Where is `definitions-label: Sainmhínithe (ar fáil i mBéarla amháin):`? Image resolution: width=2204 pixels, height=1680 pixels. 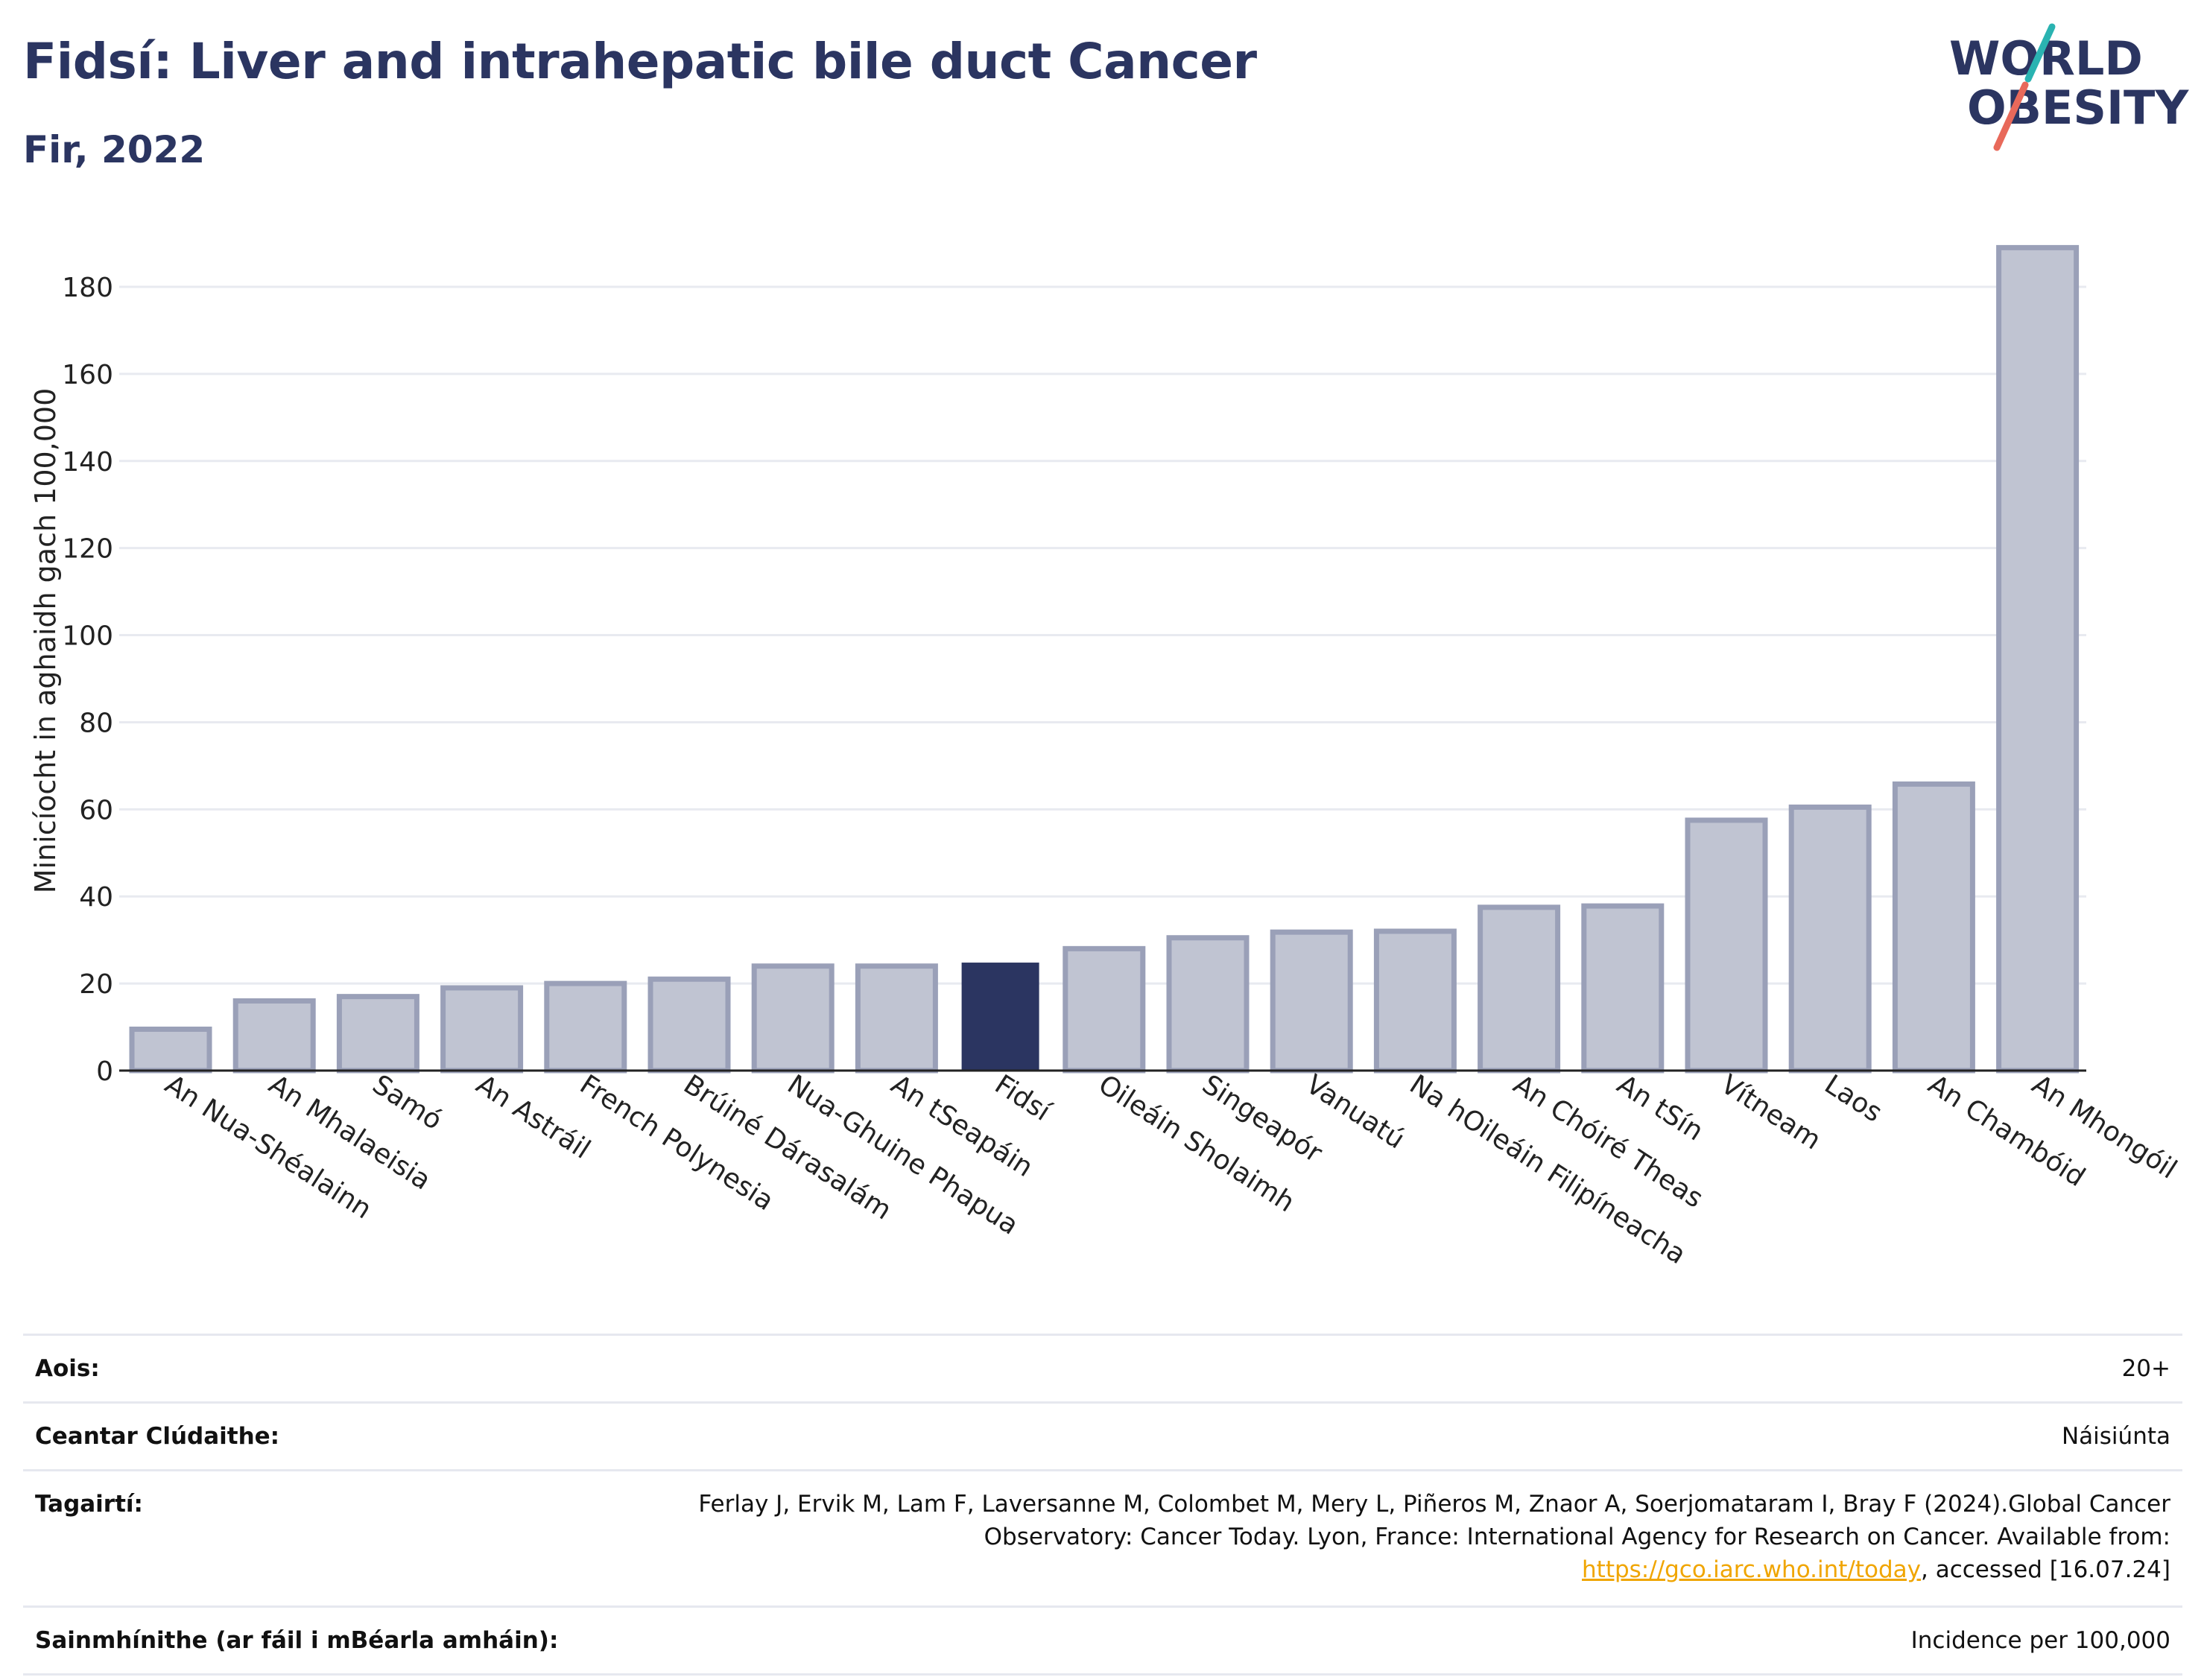
definitions-label: Sainmhínithe (ar fáil i mBéarla amháin): is located at coordinates (297, 1640).